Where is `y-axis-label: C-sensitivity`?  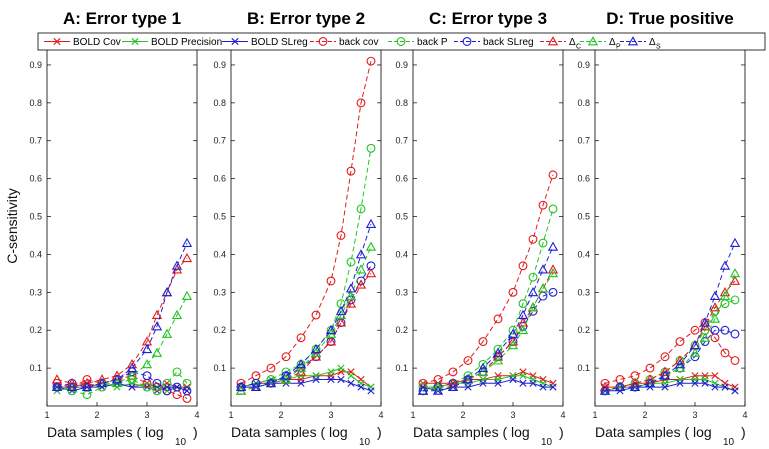
y-axis-label: C-sensitivity is located at coordinates (12, 225).